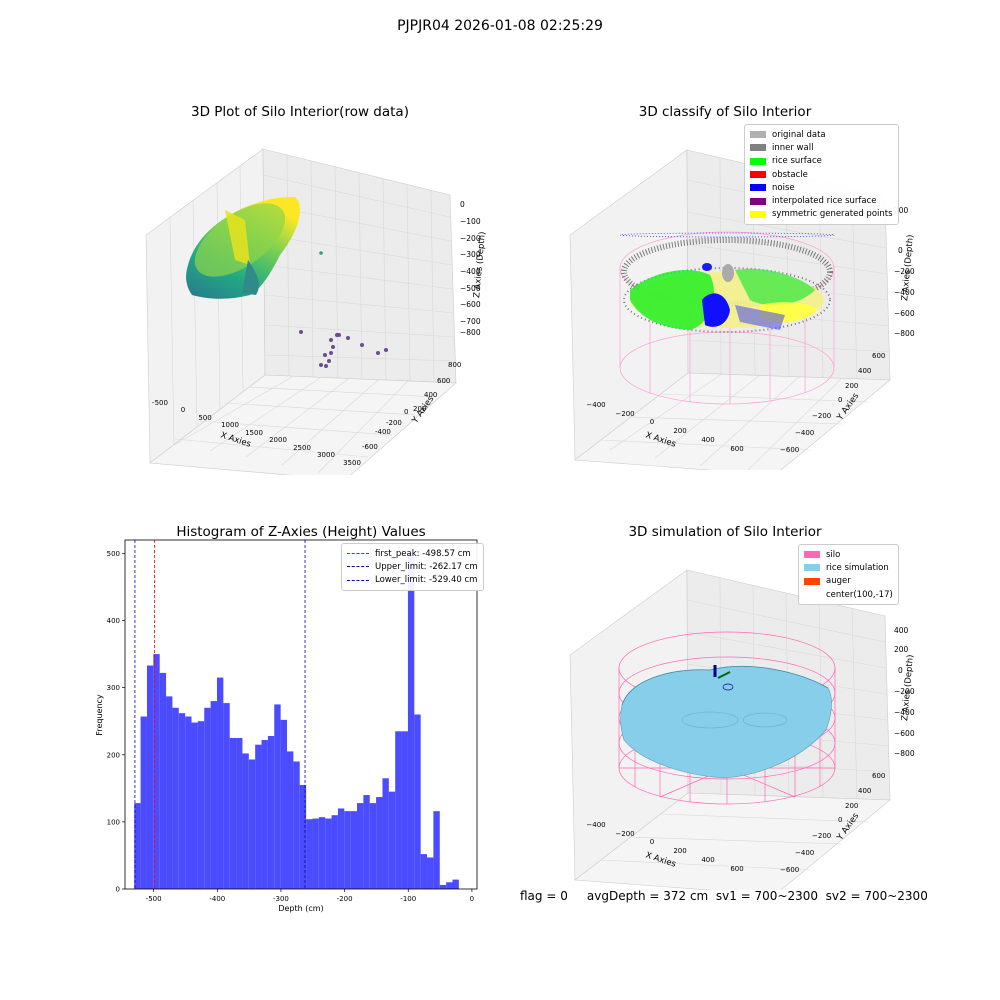 This screenshot has height=1000, width=1000. I want to click on axes-panes, so click(301, 311).